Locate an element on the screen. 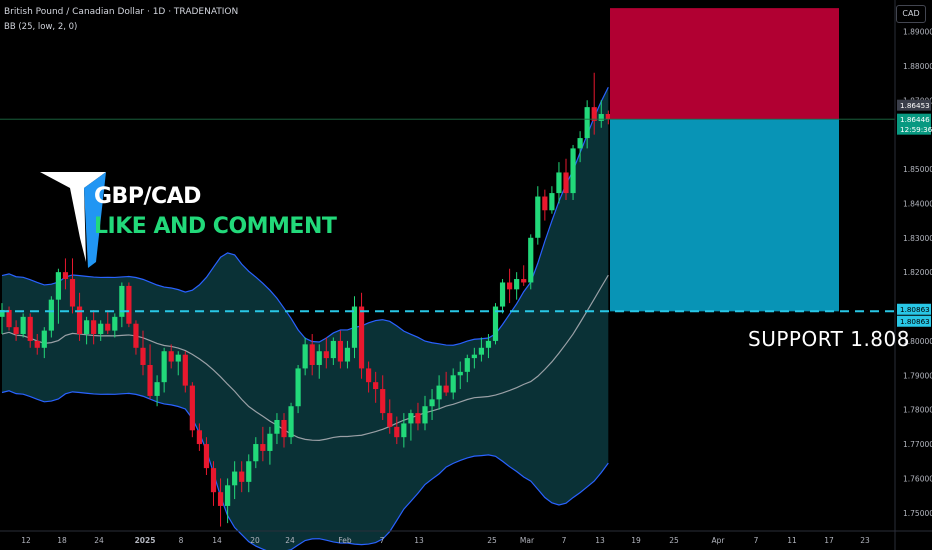 The height and width of the screenshot is (550, 932). countdown-tag: 12:59:36 is located at coordinates (914, 129).